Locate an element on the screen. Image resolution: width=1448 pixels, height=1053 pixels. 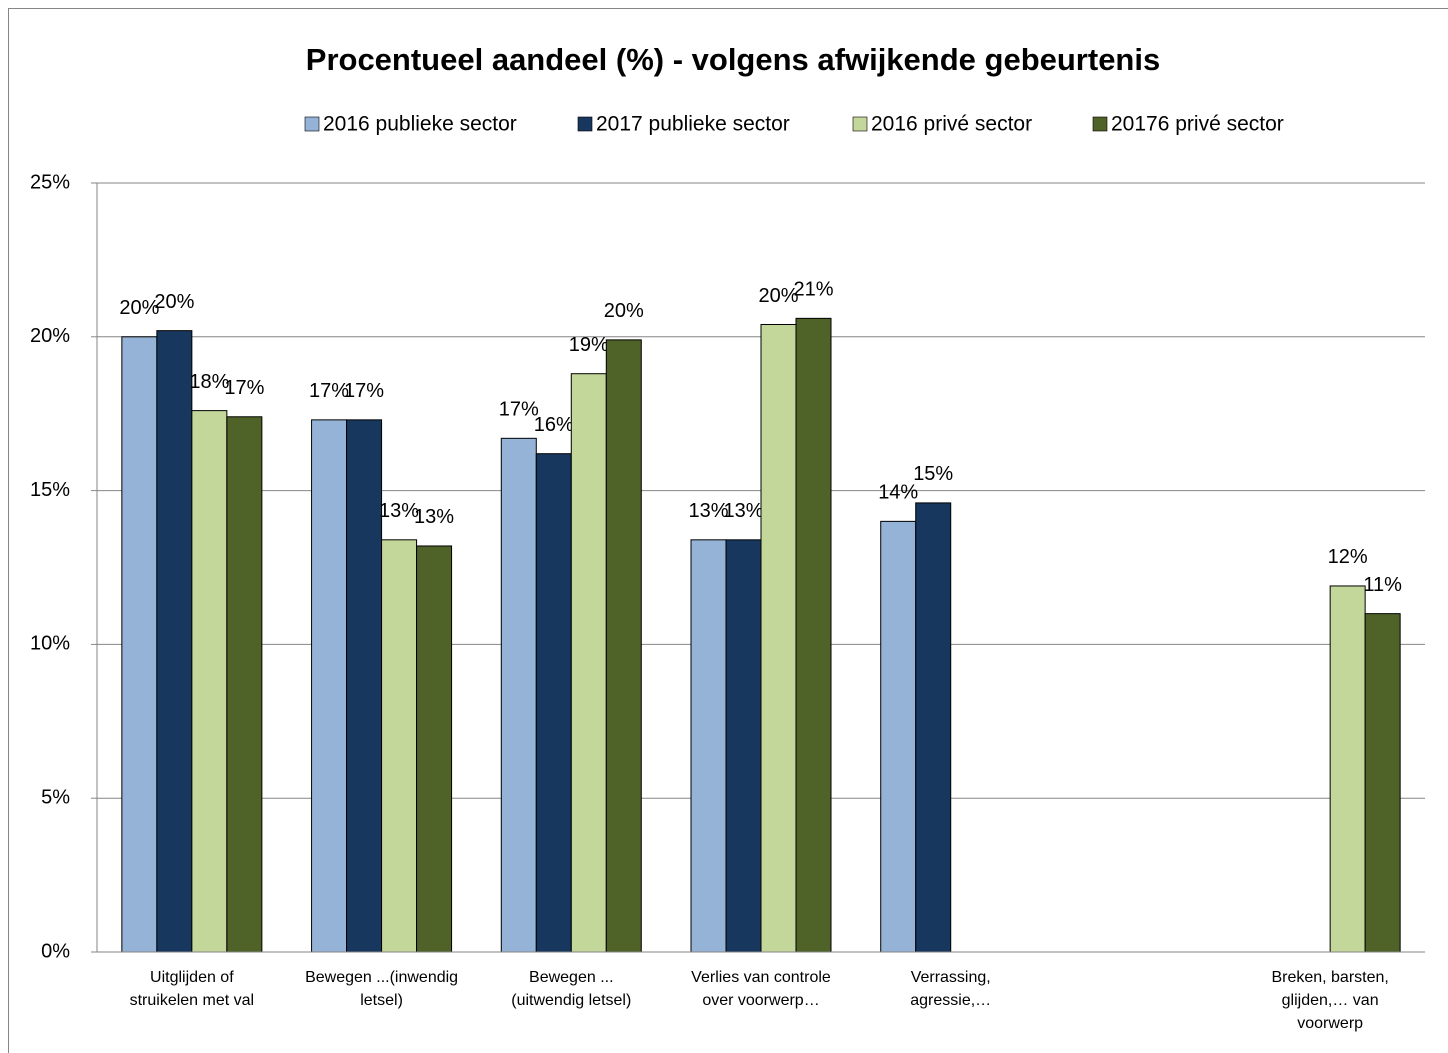
x-tick-label: Uitglijden of struikelen met val is located at coordinates (192, 989).